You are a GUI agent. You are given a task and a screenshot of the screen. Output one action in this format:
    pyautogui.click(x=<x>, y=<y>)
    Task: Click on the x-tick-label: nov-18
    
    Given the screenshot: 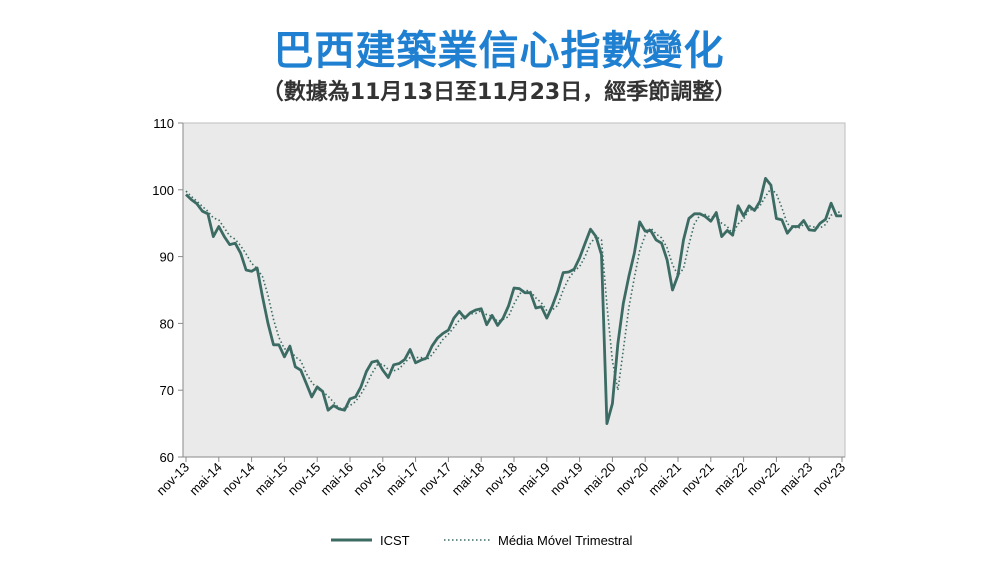 What is the action you would take?
    pyautogui.click(x=500, y=479)
    